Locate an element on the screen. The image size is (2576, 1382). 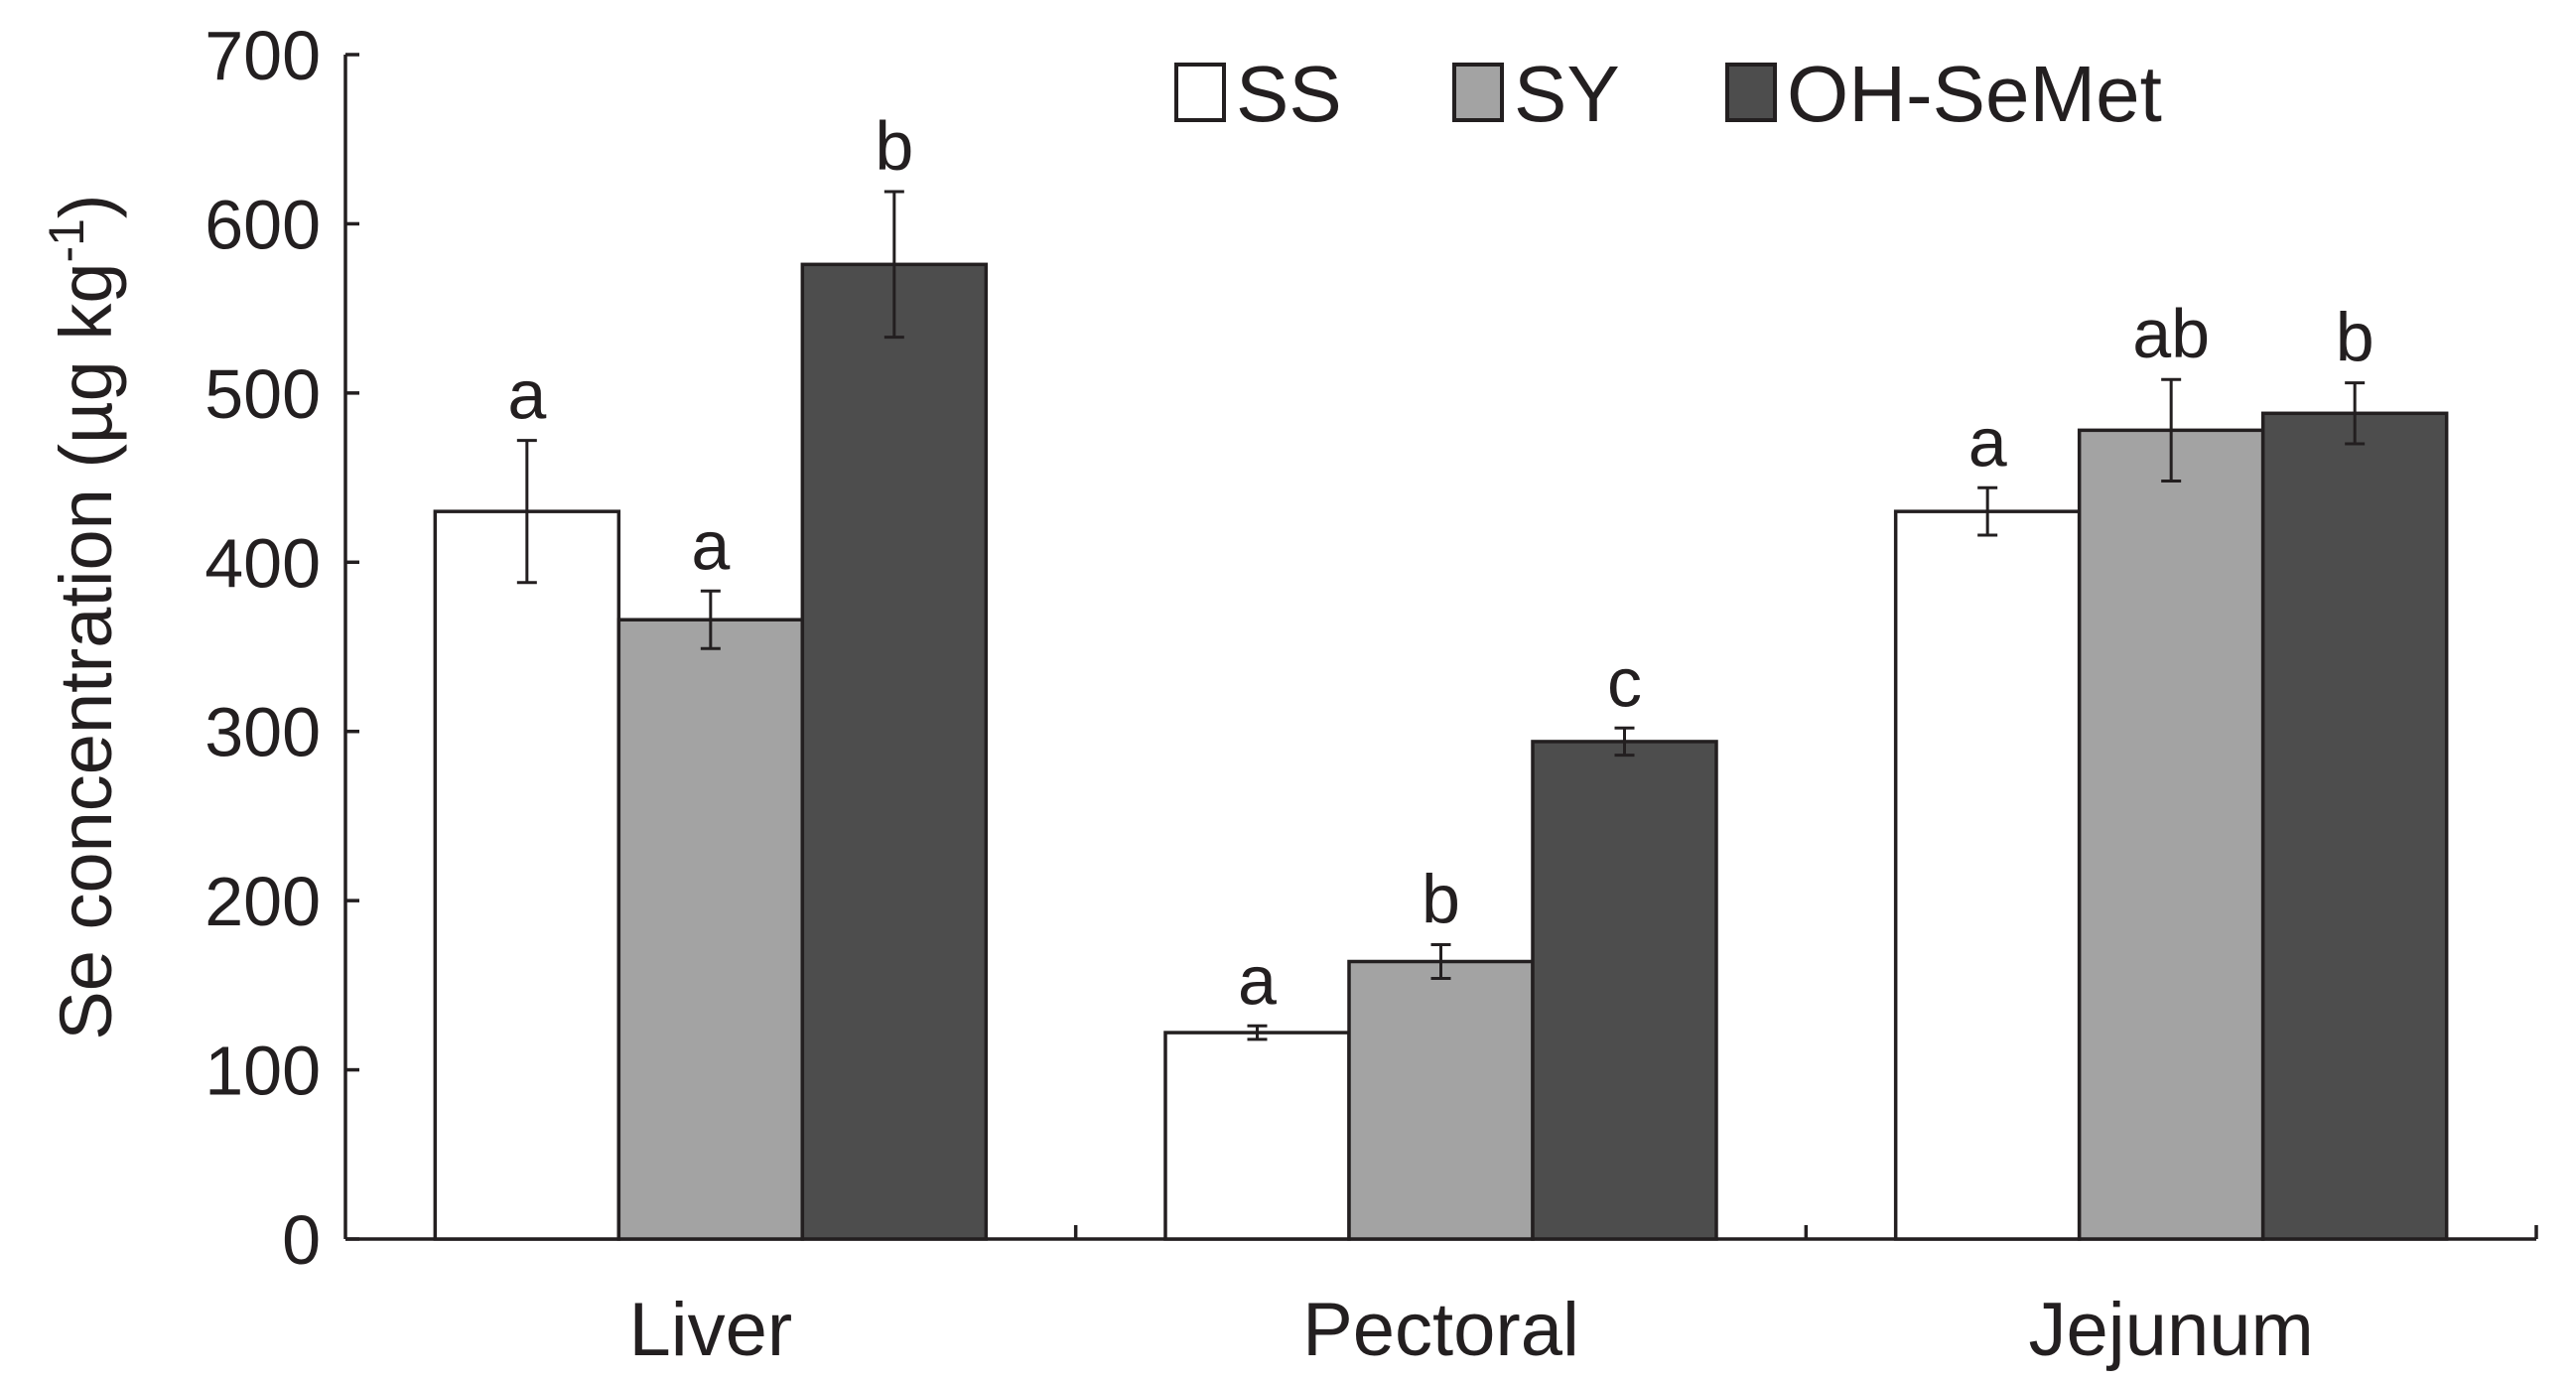
bar-oh-semet-pectoral is located at coordinates (1624, 990).